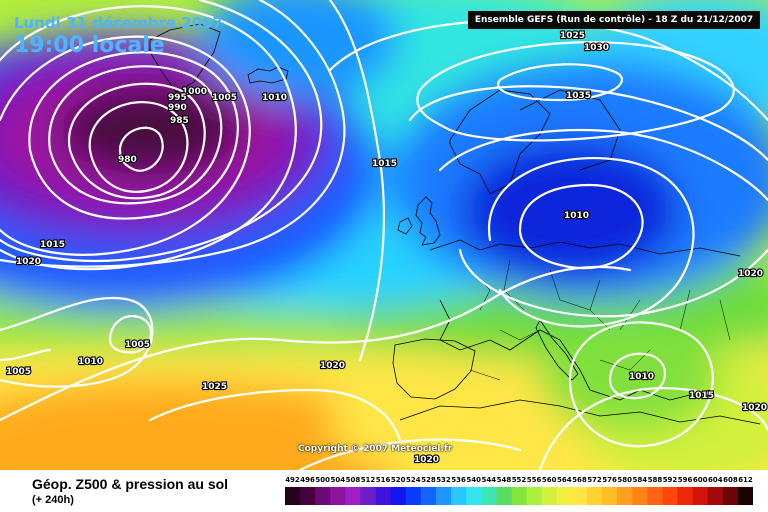 The width and height of the screenshot is (768, 512). Describe the element at coordinates (130, 334) in the screenshot. I see `isobar-1005-mid` at that location.